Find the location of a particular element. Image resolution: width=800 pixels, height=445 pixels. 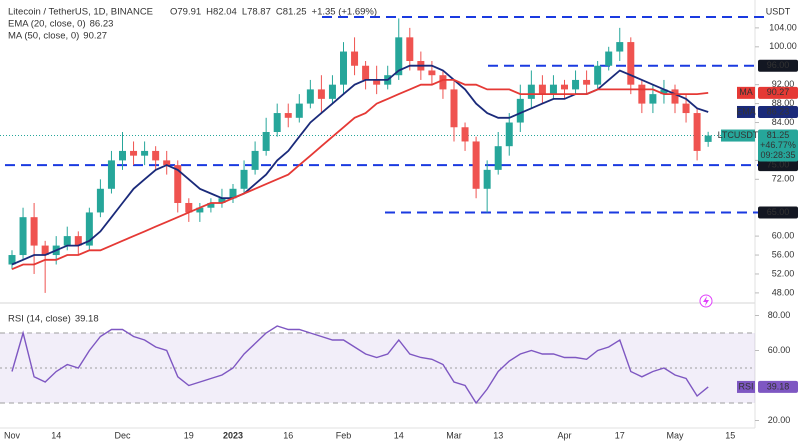

legend-value: 90.27 is located at coordinates (95, 36).